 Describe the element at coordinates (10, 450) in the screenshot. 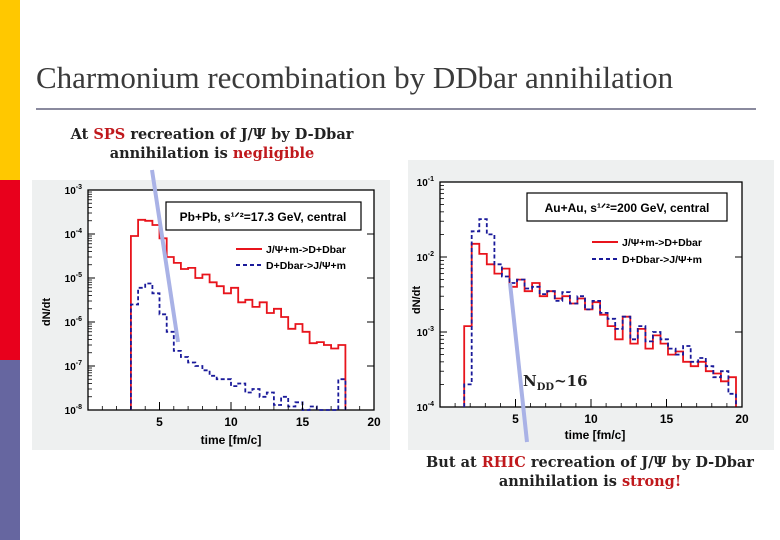

I see `accent-bar-blue` at that location.